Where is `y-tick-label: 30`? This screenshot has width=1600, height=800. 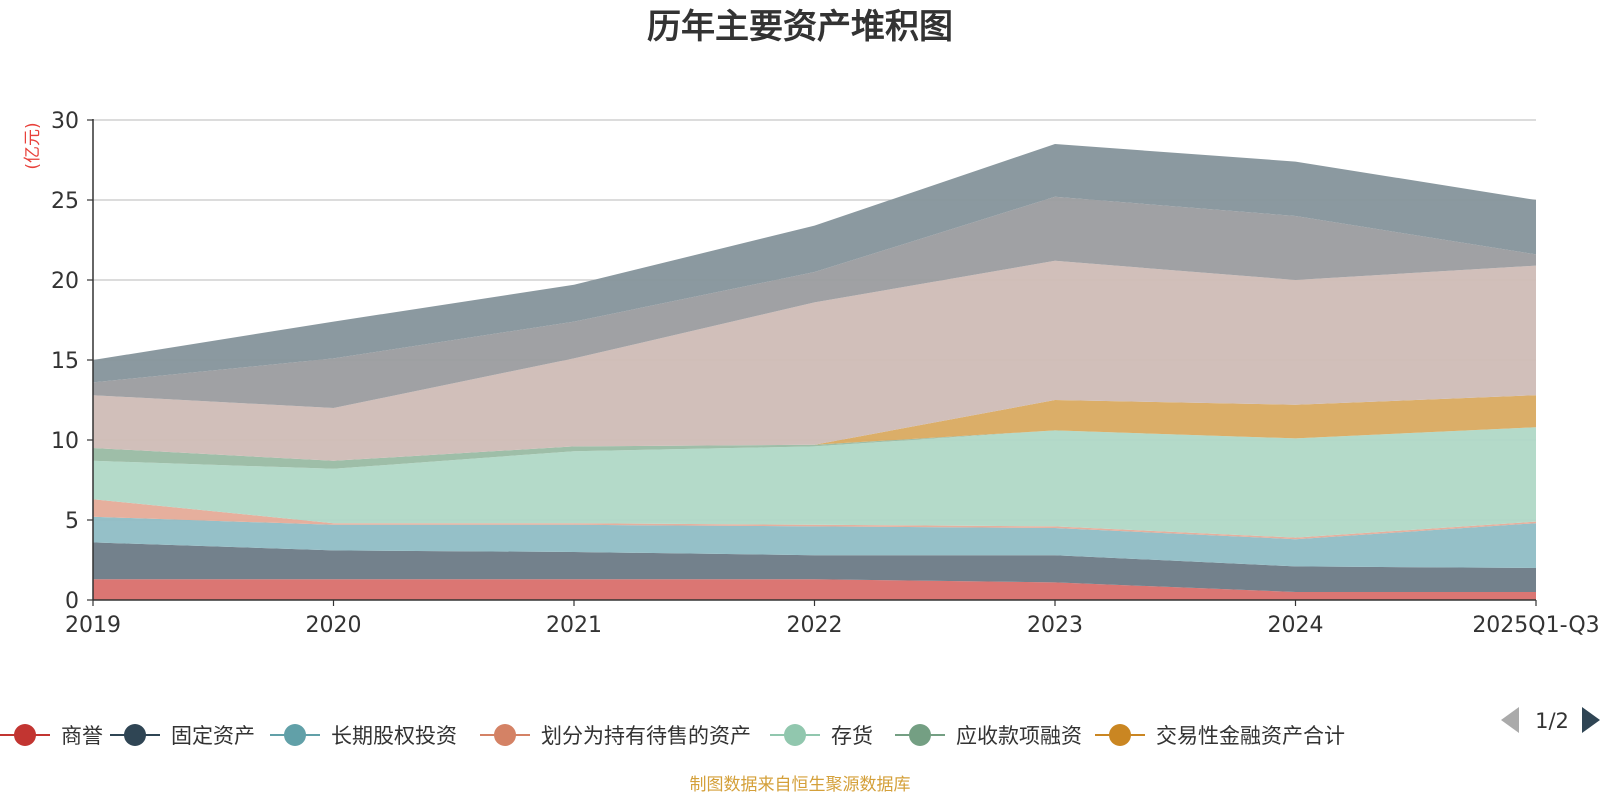
y-tick-label: 30 is located at coordinates (65, 121).